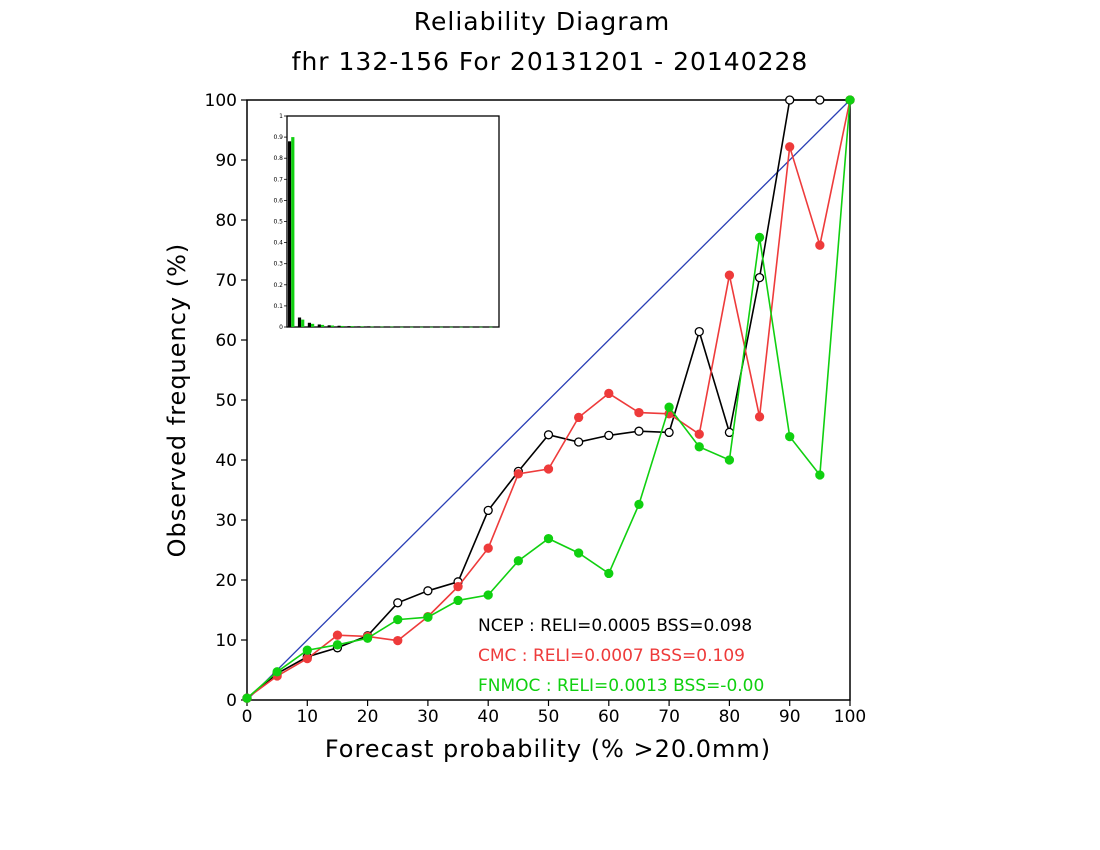 The image size is (1100, 850). Describe the element at coordinates (548, 749) in the screenshot. I see `x-axis-label: Forecast probability (% >20.0mm)` at that location.